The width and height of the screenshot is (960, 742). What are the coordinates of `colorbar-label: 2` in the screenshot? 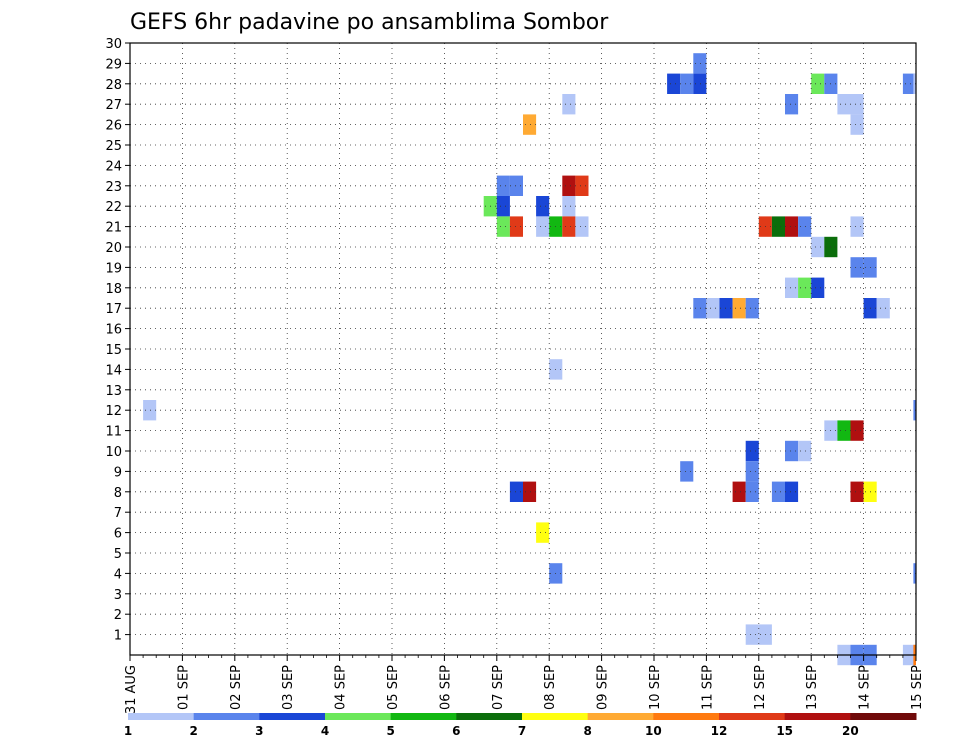 It's located at (193, 731).